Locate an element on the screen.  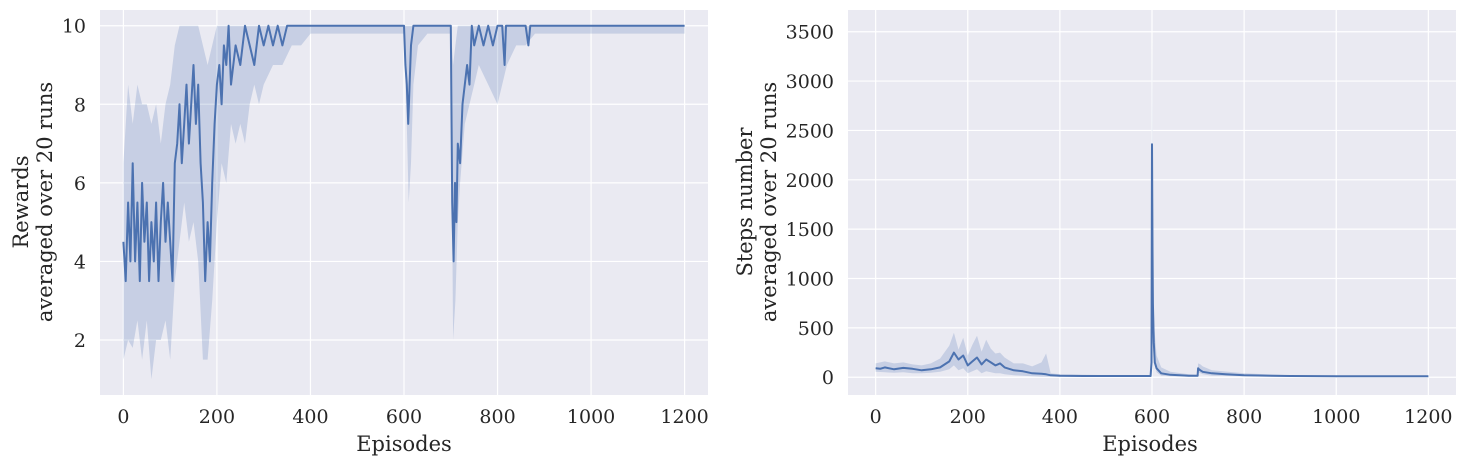
rewards-y-axis-label-line2: averaged over 20 runs is located at coordinates (45, 202).